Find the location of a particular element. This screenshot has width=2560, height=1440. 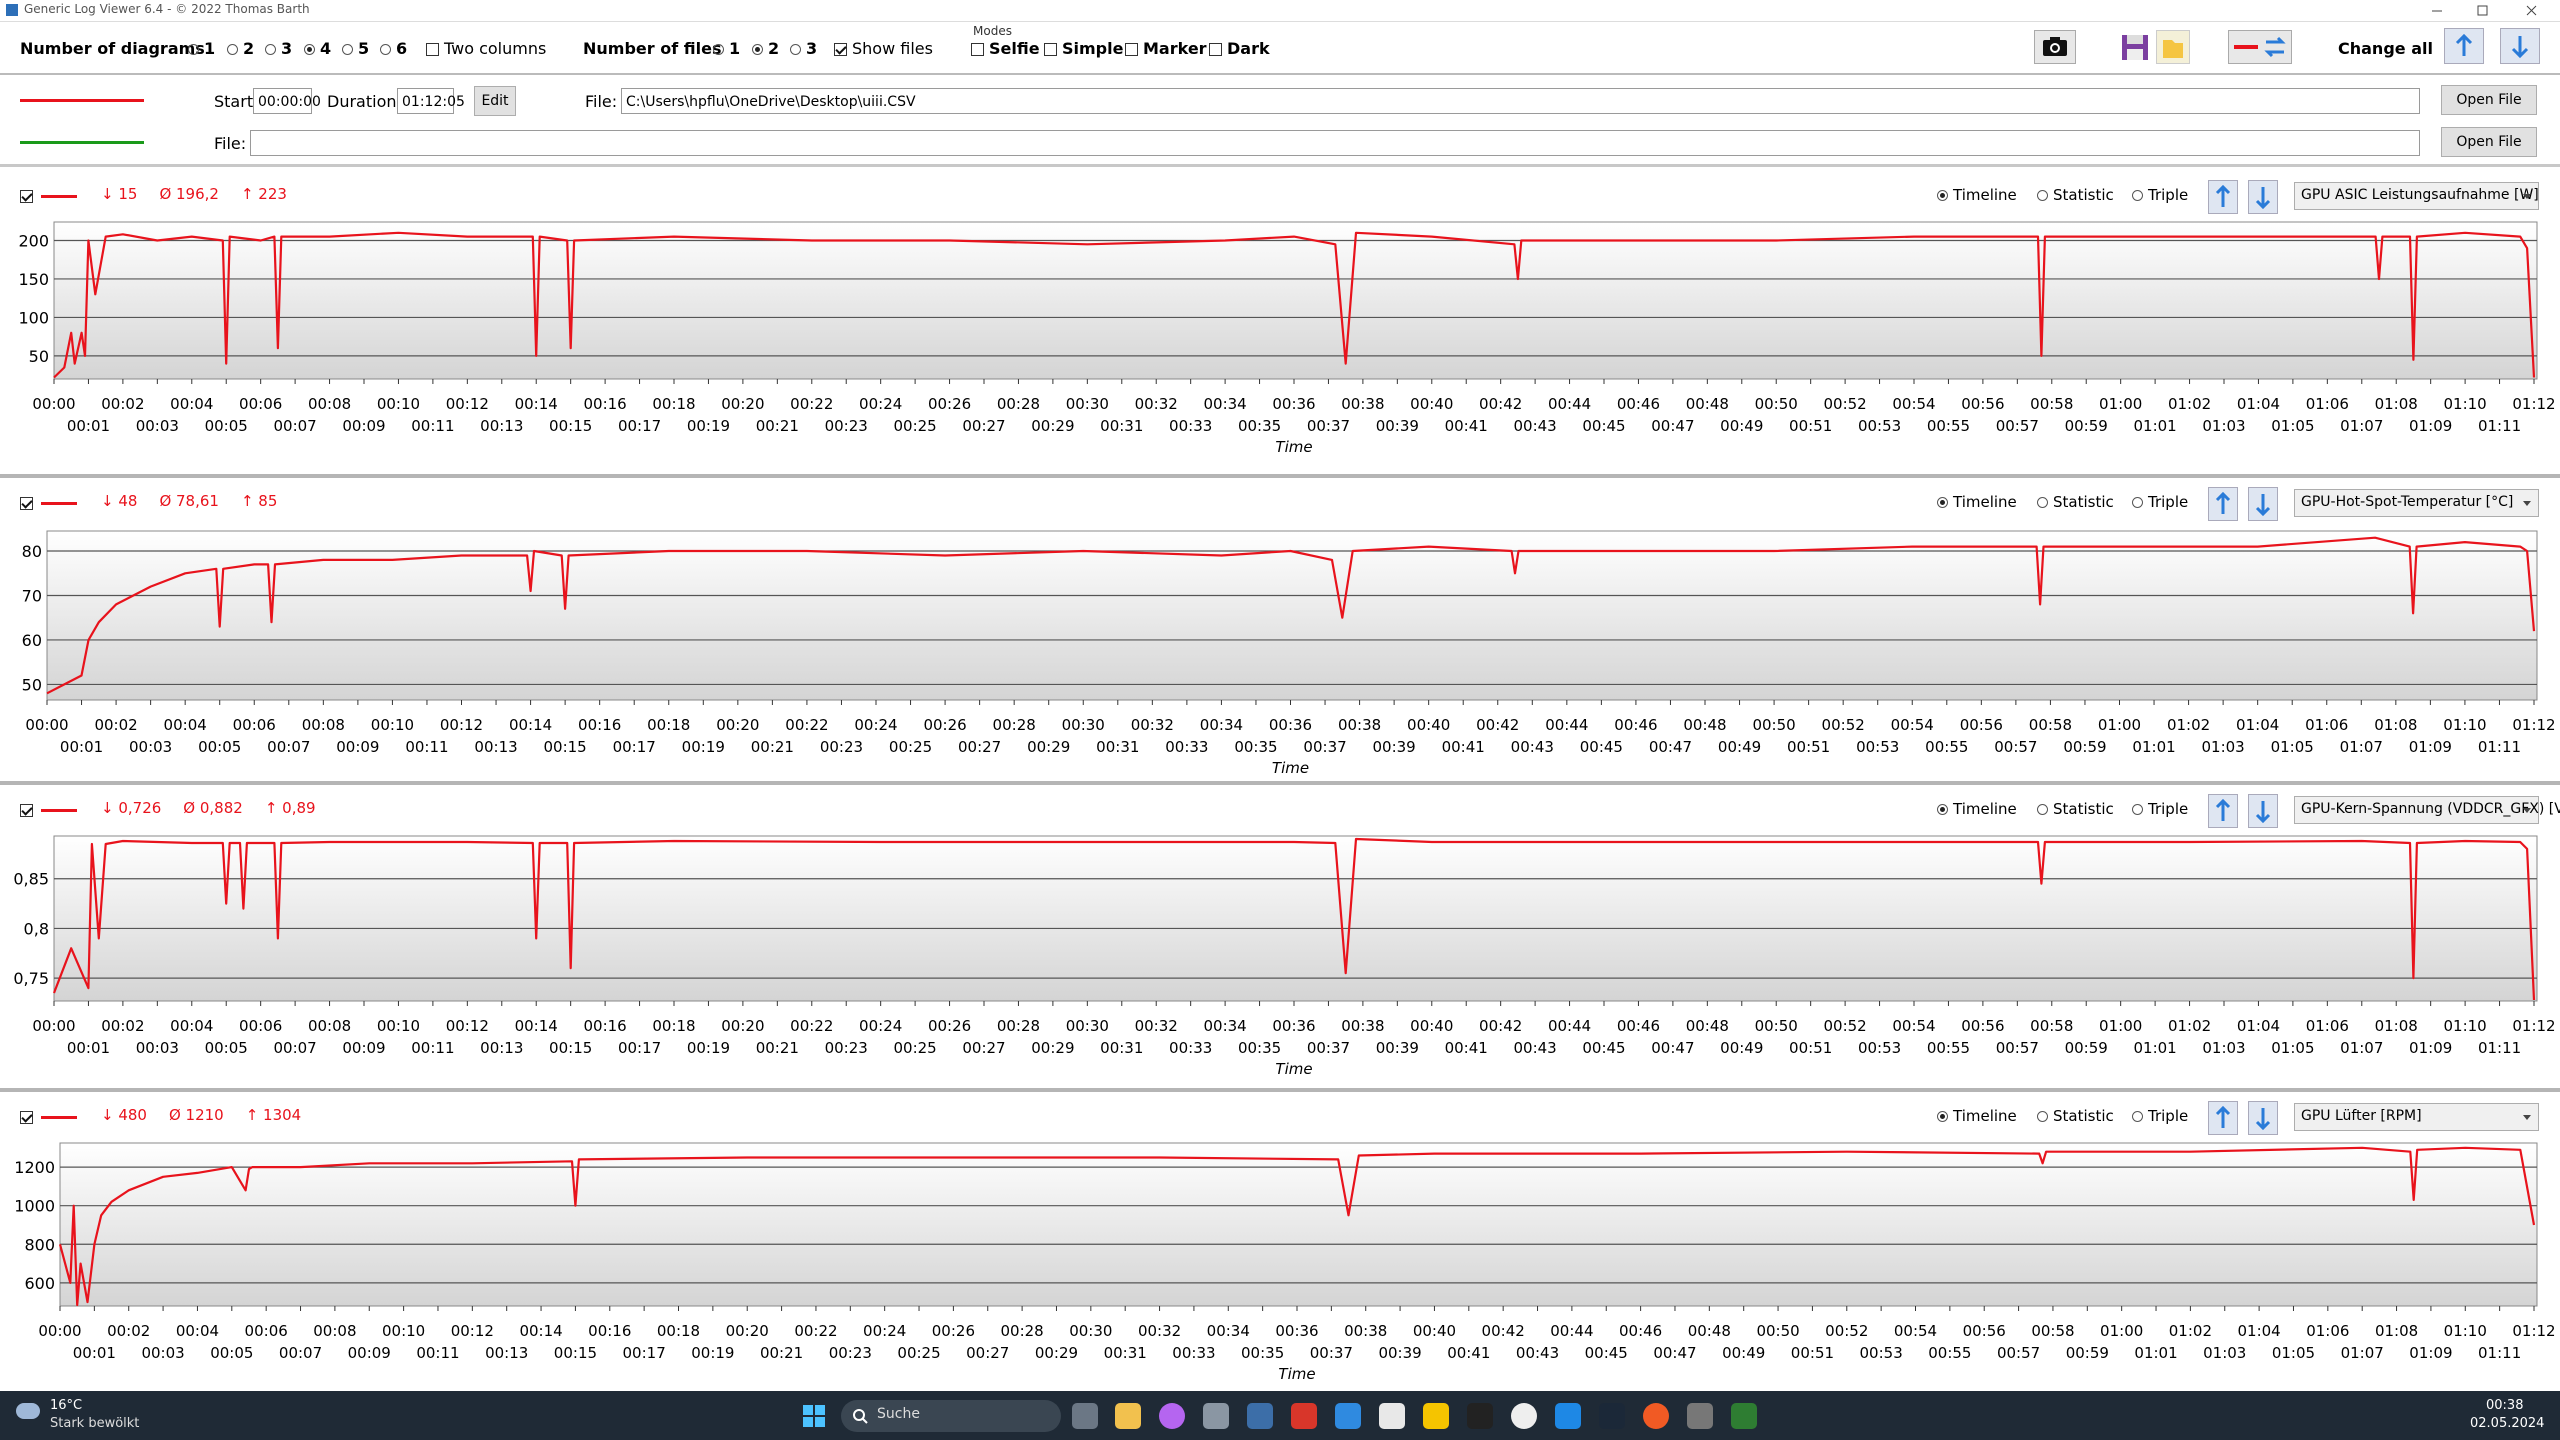

window-controls is located at coordinates (2490, 10).